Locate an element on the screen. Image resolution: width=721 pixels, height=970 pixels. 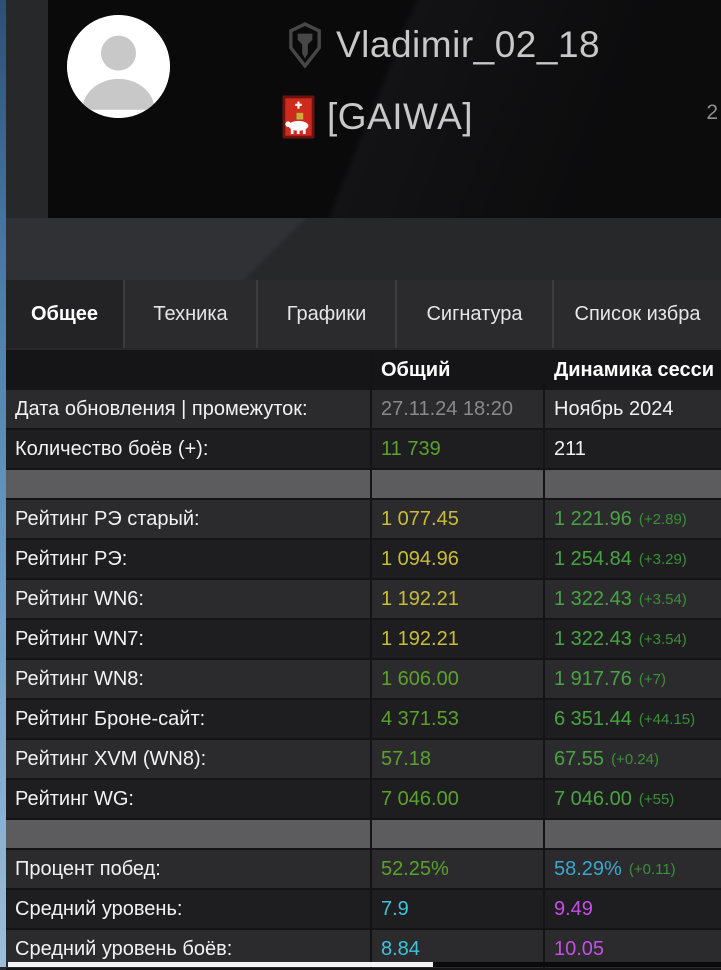
overall-value: 1 606.00 is located at coordinates (420, 678).